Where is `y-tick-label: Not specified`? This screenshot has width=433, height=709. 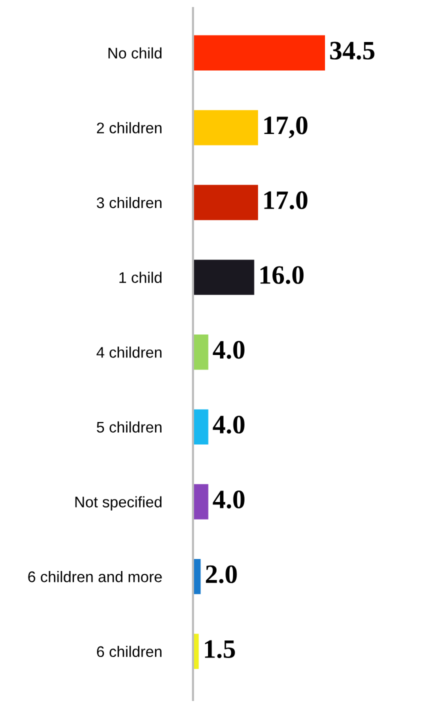
y-tick-label: Not specified is located at coordinates (118, 503).